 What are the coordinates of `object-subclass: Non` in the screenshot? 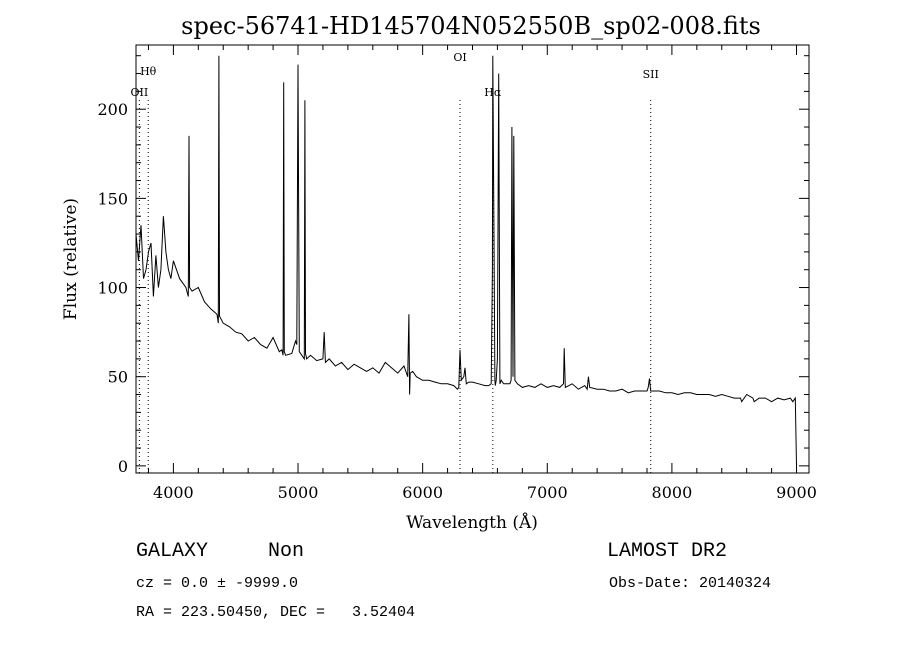 It's located at (286, 551).